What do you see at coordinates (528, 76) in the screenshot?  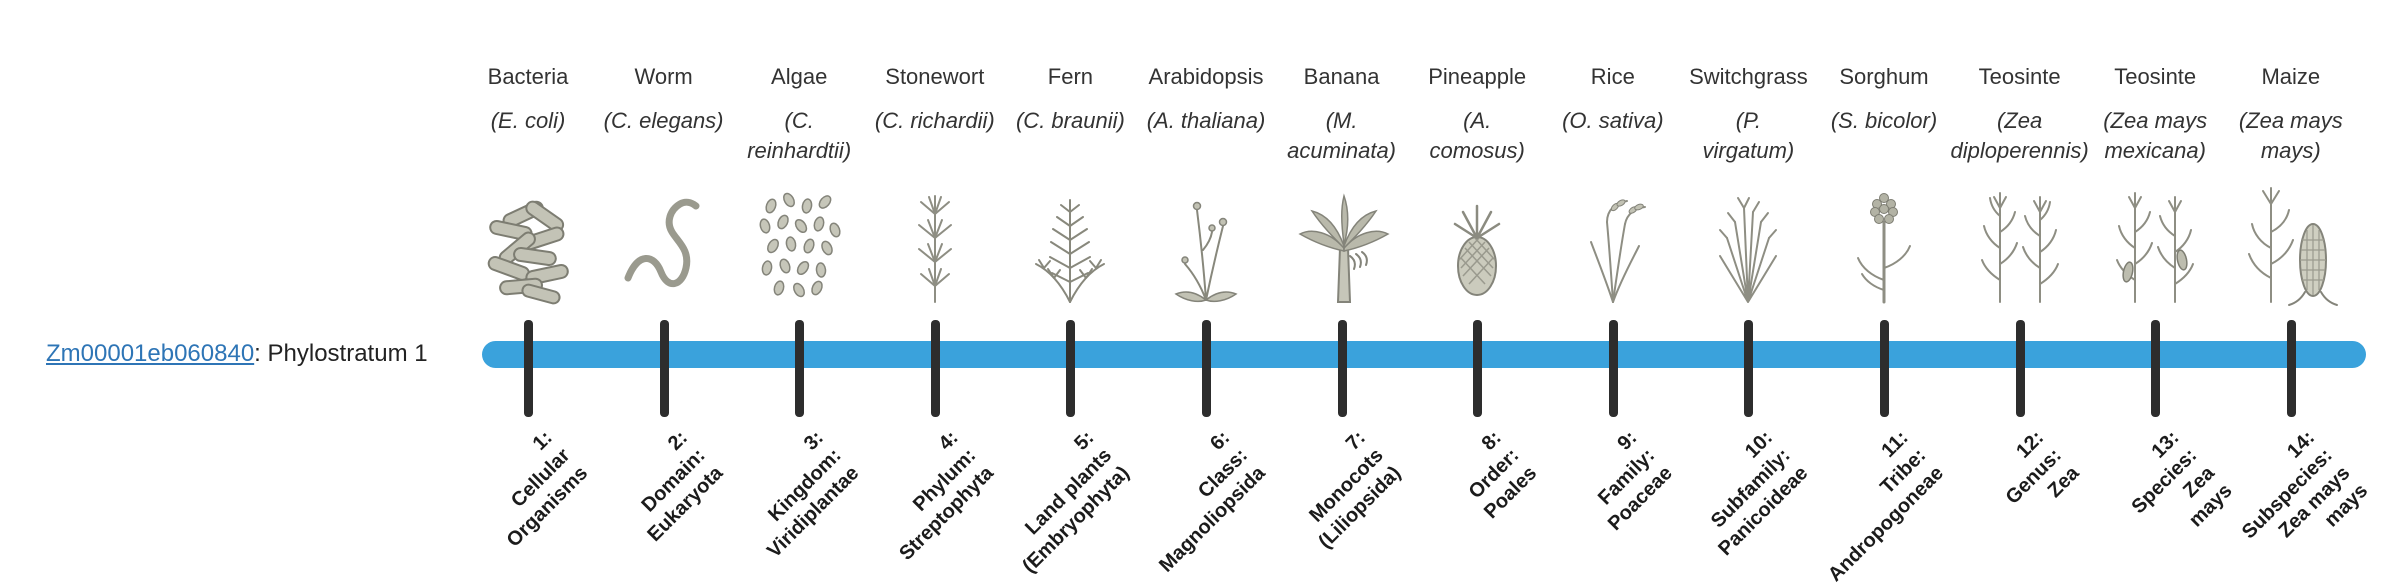 I see `organism-name: Bacteria` at bounding box center [528, 76].